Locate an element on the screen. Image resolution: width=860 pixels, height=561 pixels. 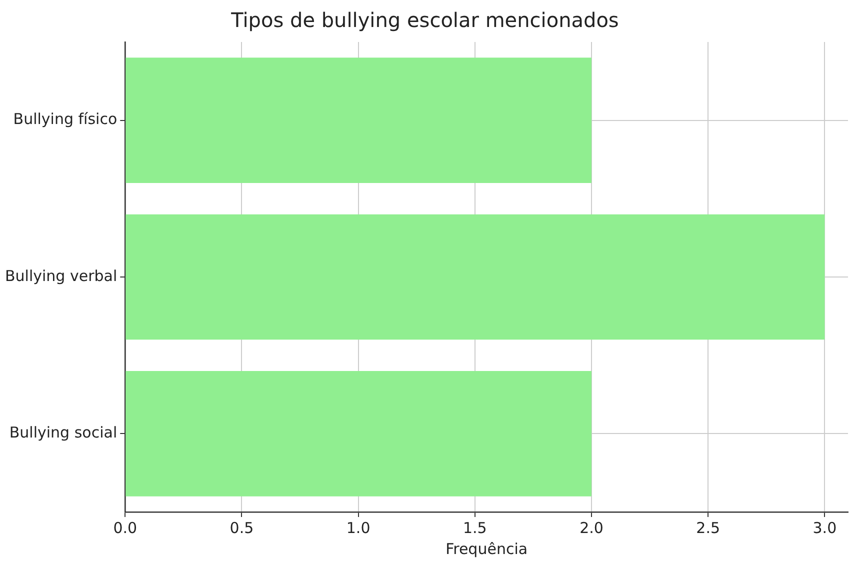
x-tick-label: 2.5 is located at coordinates (708, 527).